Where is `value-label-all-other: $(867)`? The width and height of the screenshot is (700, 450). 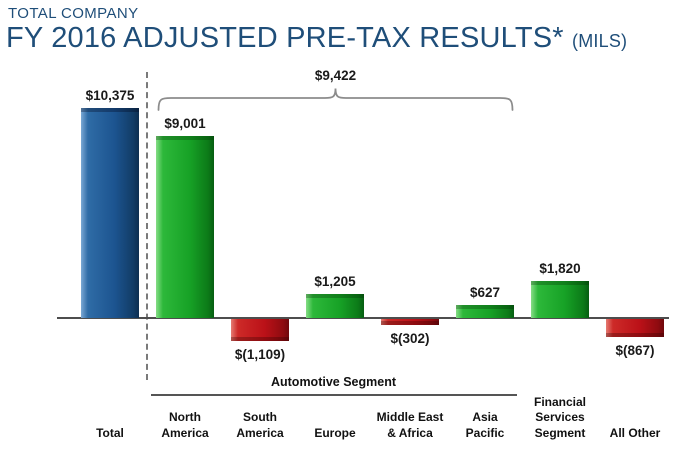 value-label-all-other: $(867) is located at coordinates (635, 350).